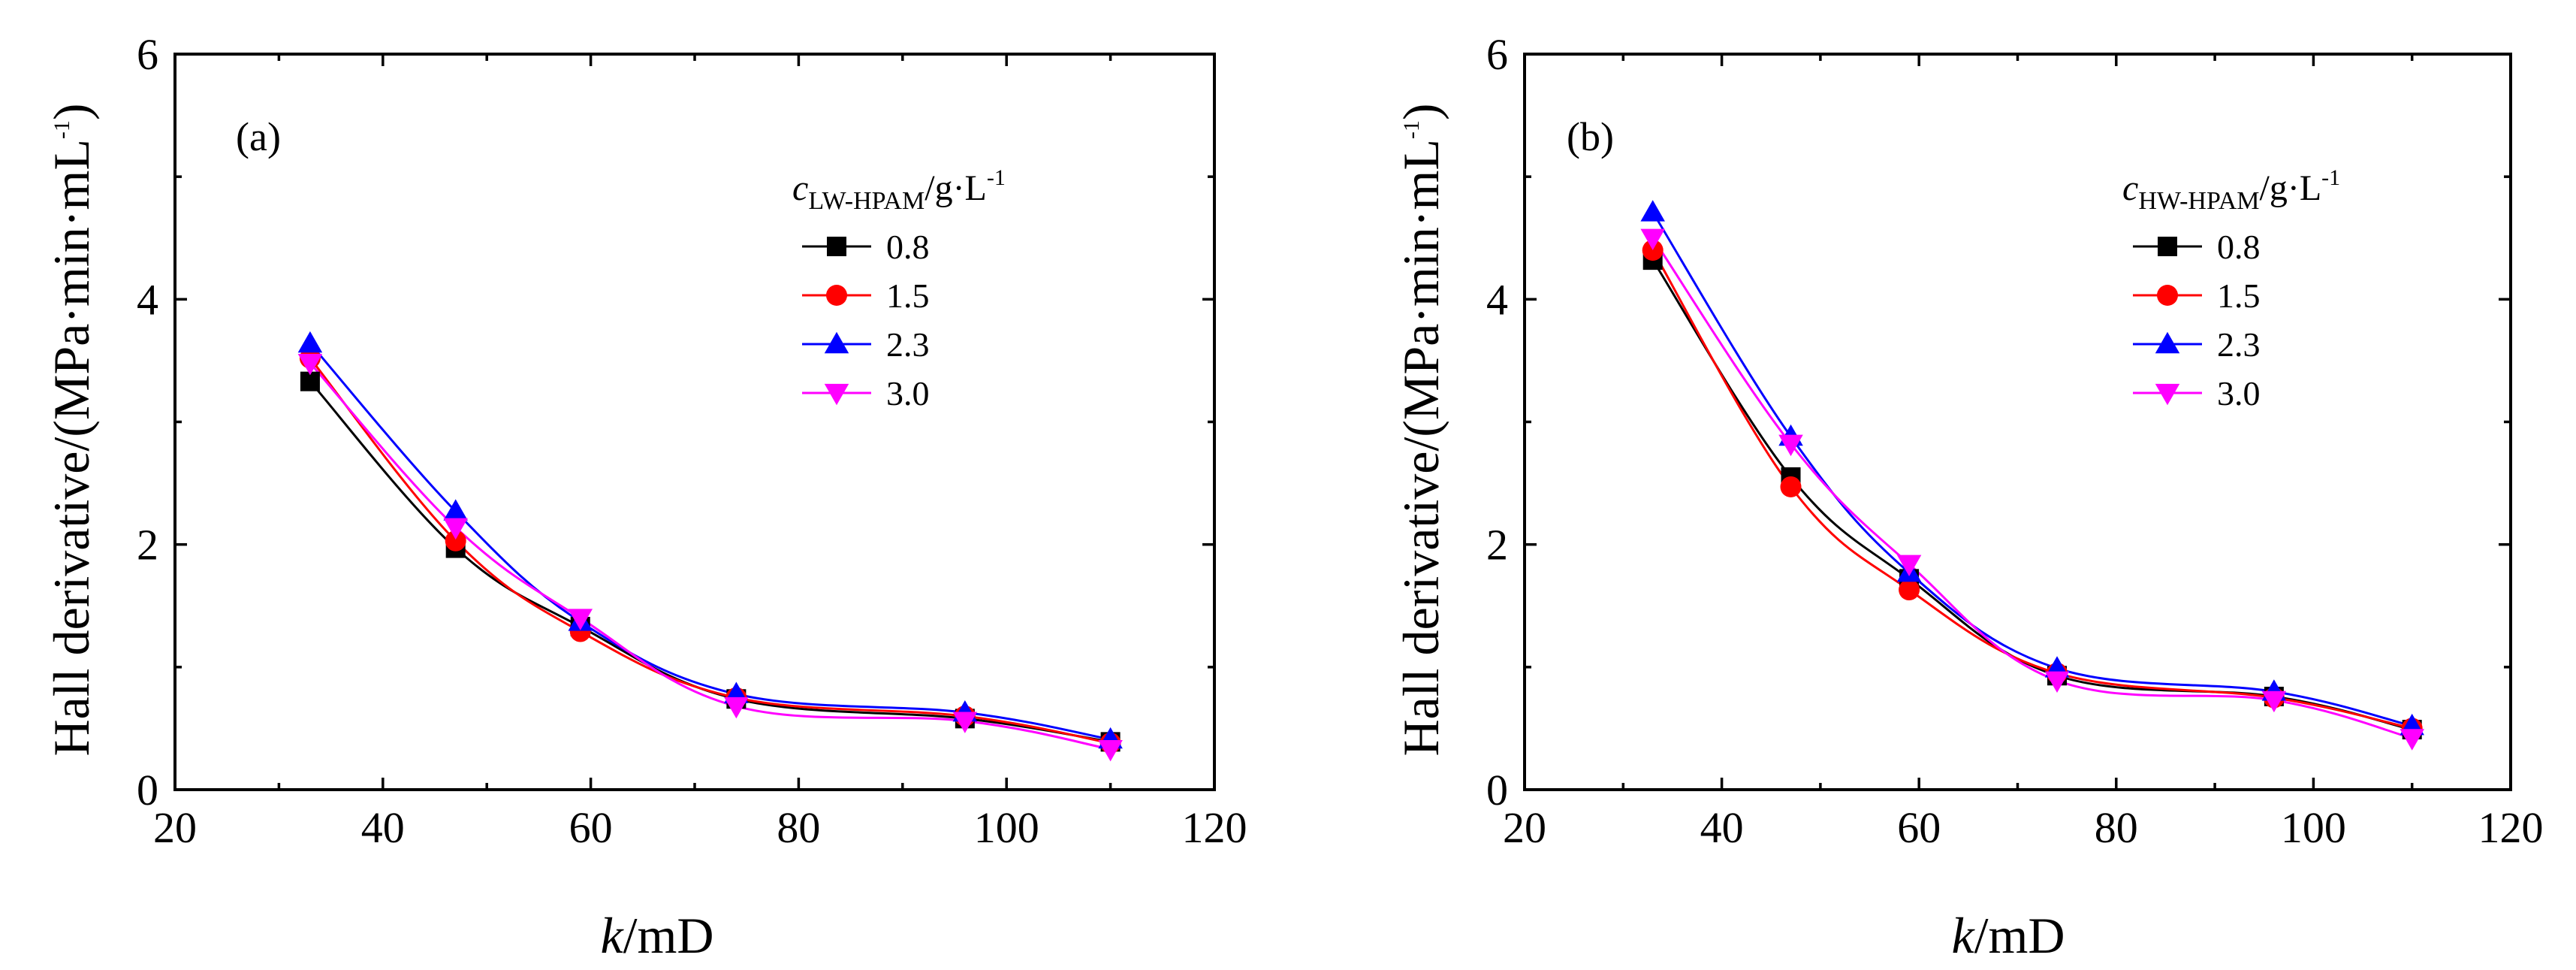  I want to click on legend-title: cLW-HPAM/g·L-1, so click(899, 190).